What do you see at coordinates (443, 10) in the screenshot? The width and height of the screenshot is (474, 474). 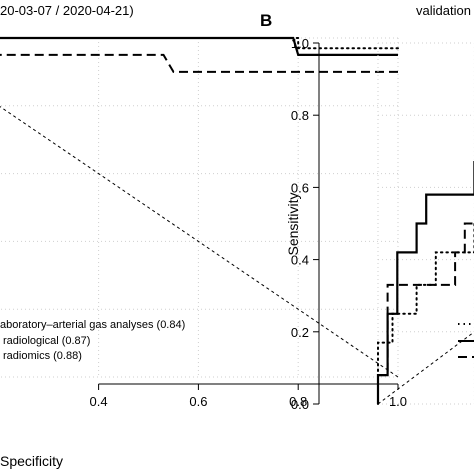 I see `panel-title-b: validation` at bounding box center [443, 10].